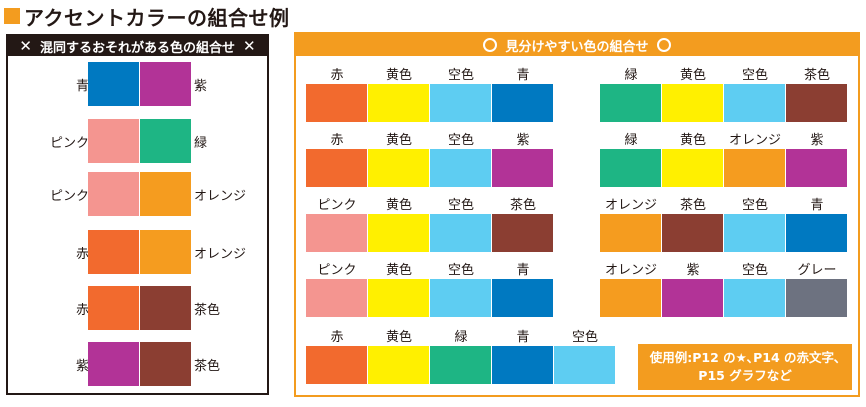 This screenshot has width=866, height=407. What do you see at coordinates (157, 17) in the screenshot?
I see `page-title: アクセントカラーの組合せ例` at bounding box center [157, 17].